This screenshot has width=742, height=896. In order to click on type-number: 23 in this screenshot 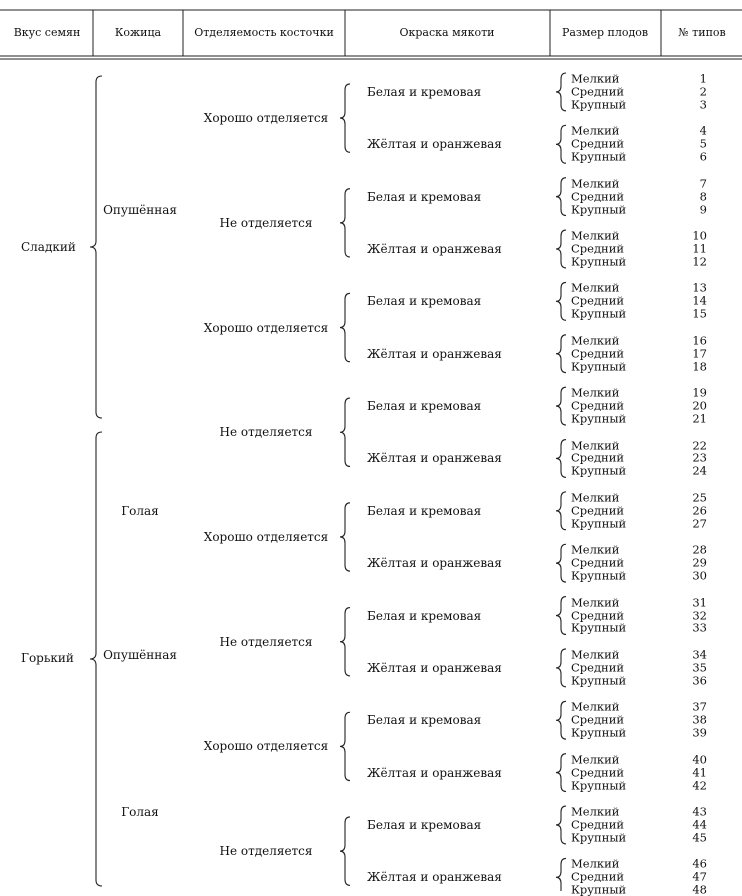, I will do `click(699, 457)`.